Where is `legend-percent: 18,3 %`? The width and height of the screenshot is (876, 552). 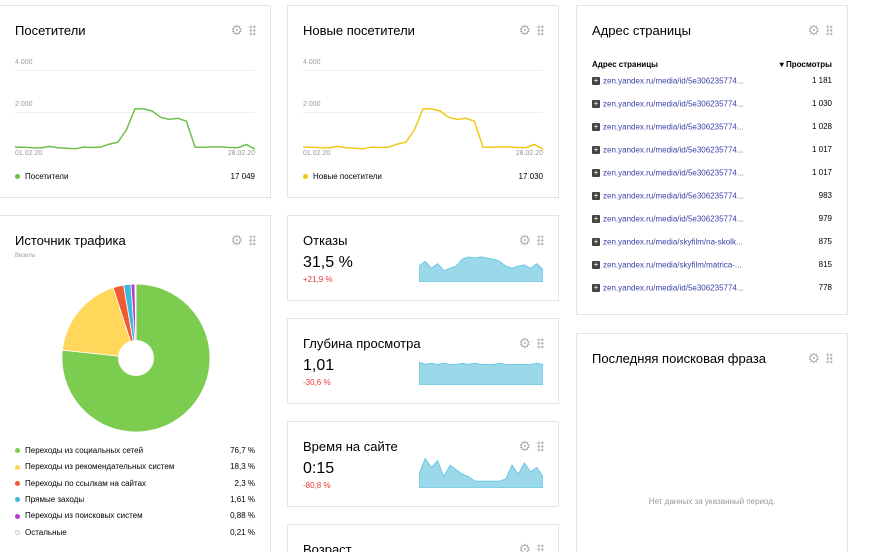 legend-percent: 18,3 % is located at coordinates (242, 467).